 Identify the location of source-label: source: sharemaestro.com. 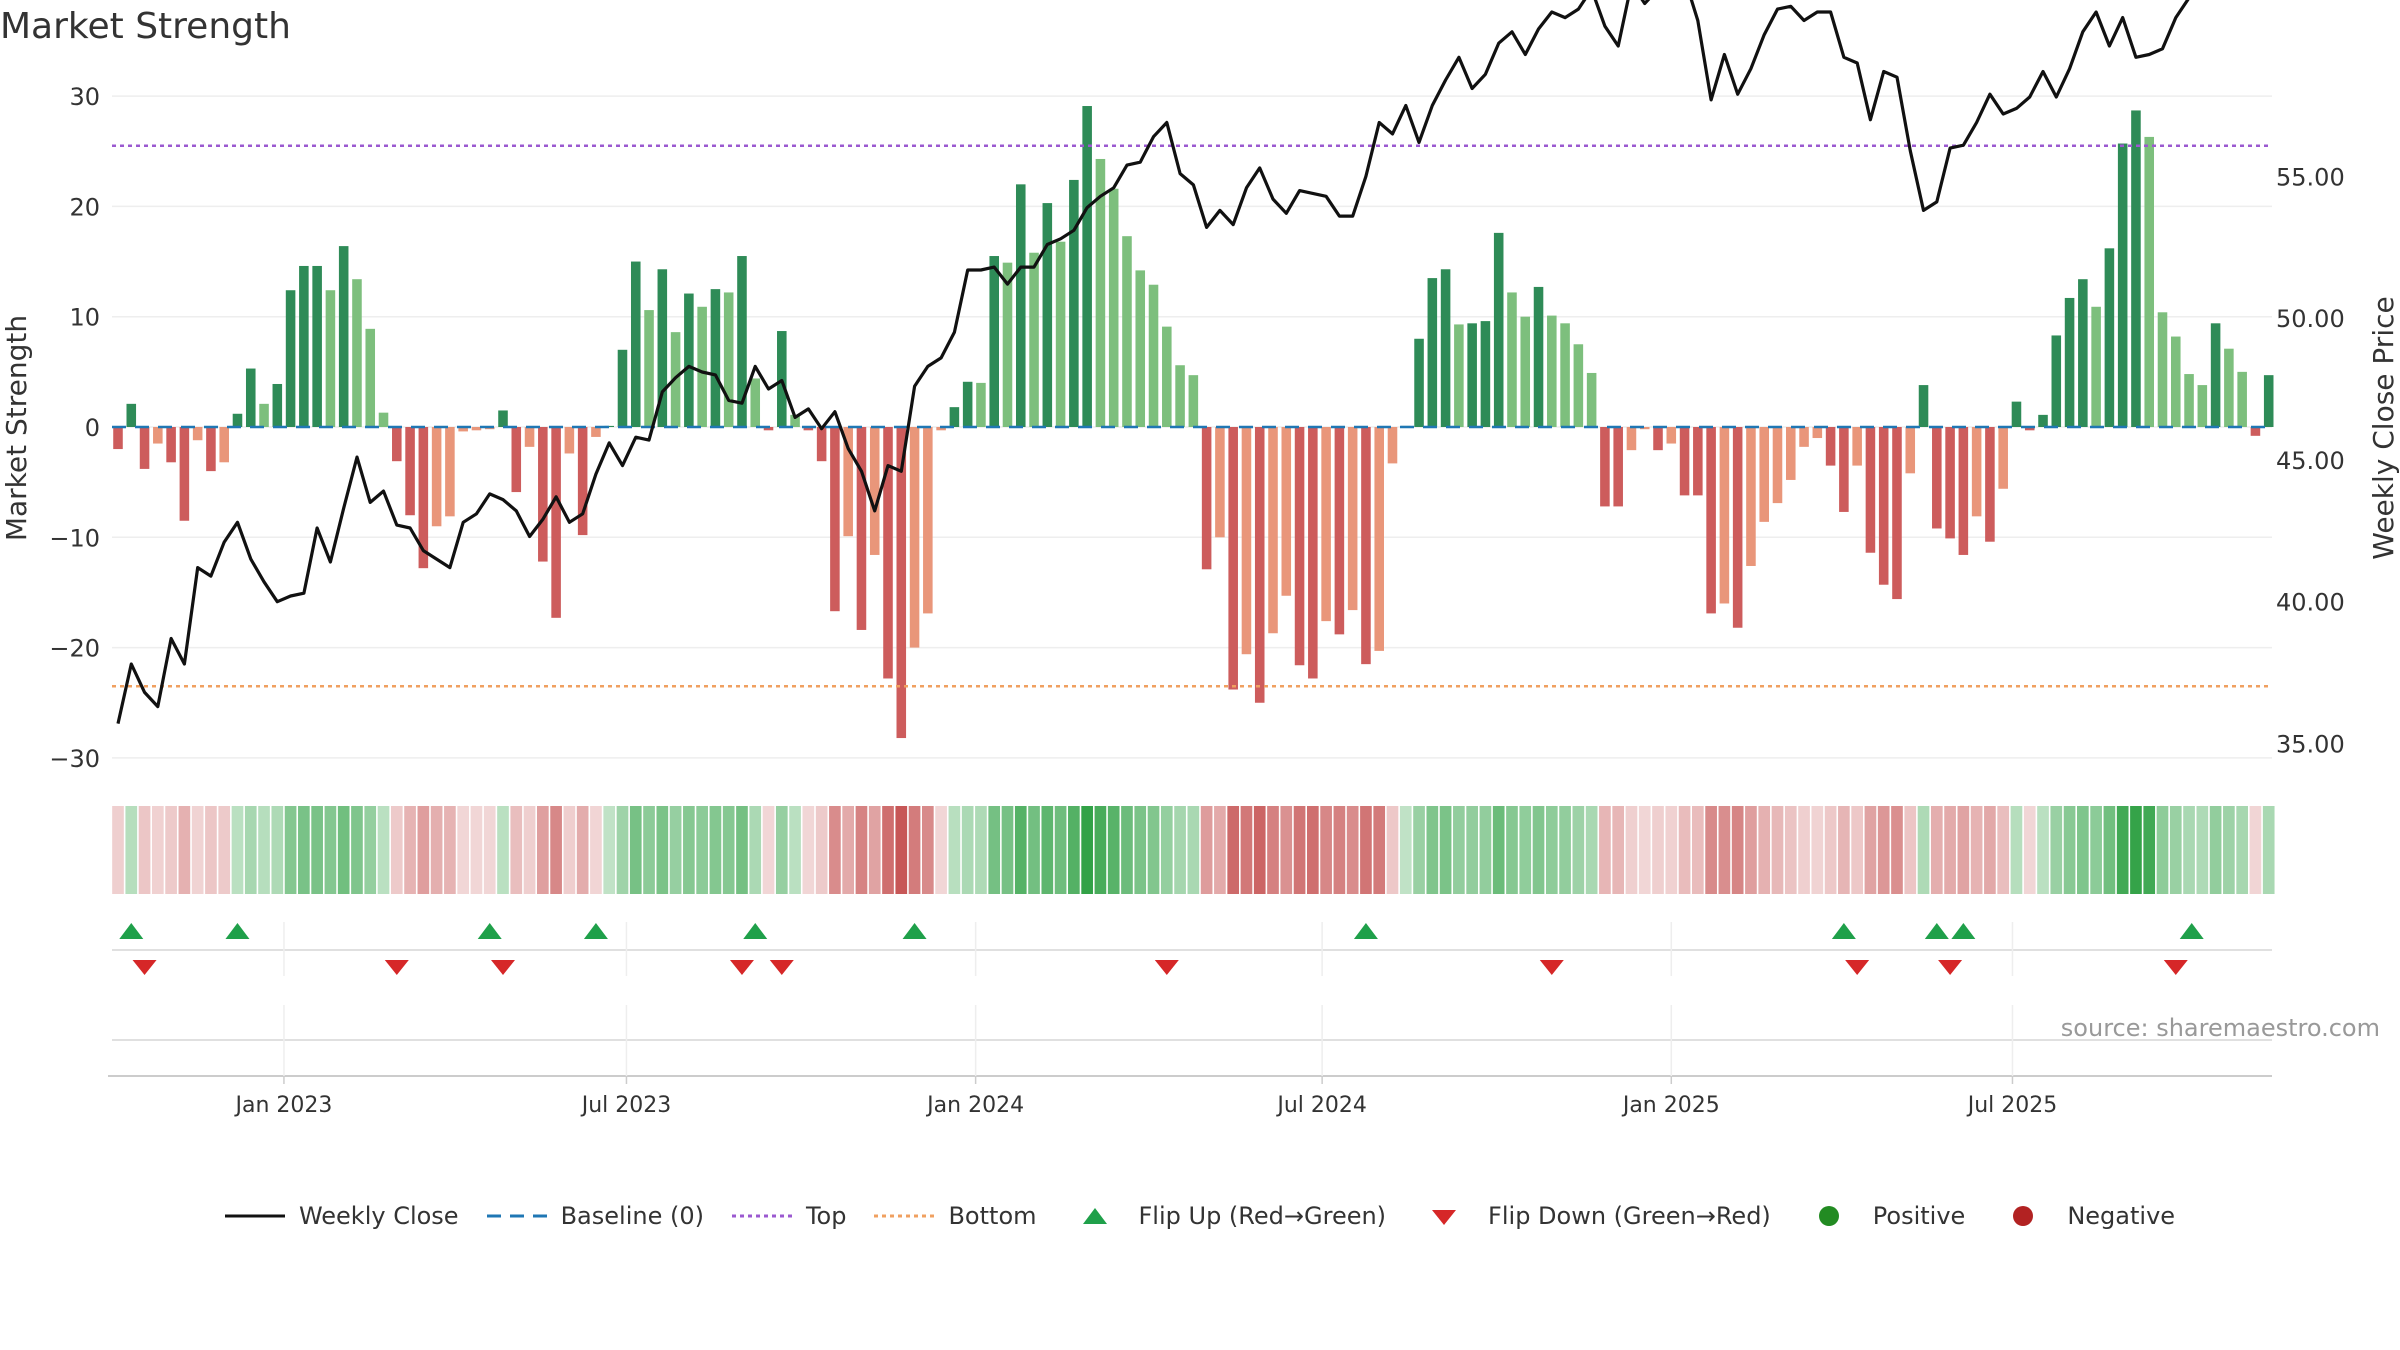
(2220, 1028).